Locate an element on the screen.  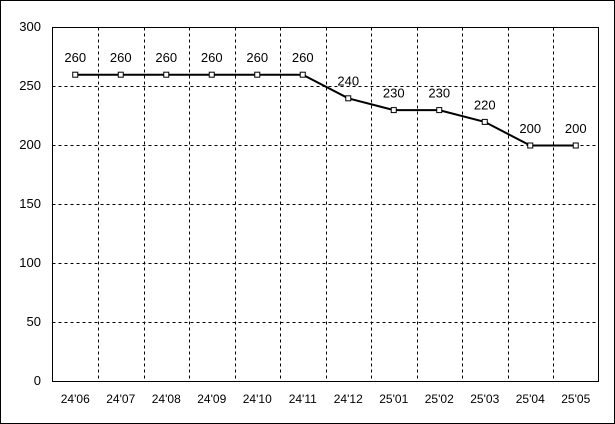
y-tick-label: 300 is located at coordinates (30, 26).